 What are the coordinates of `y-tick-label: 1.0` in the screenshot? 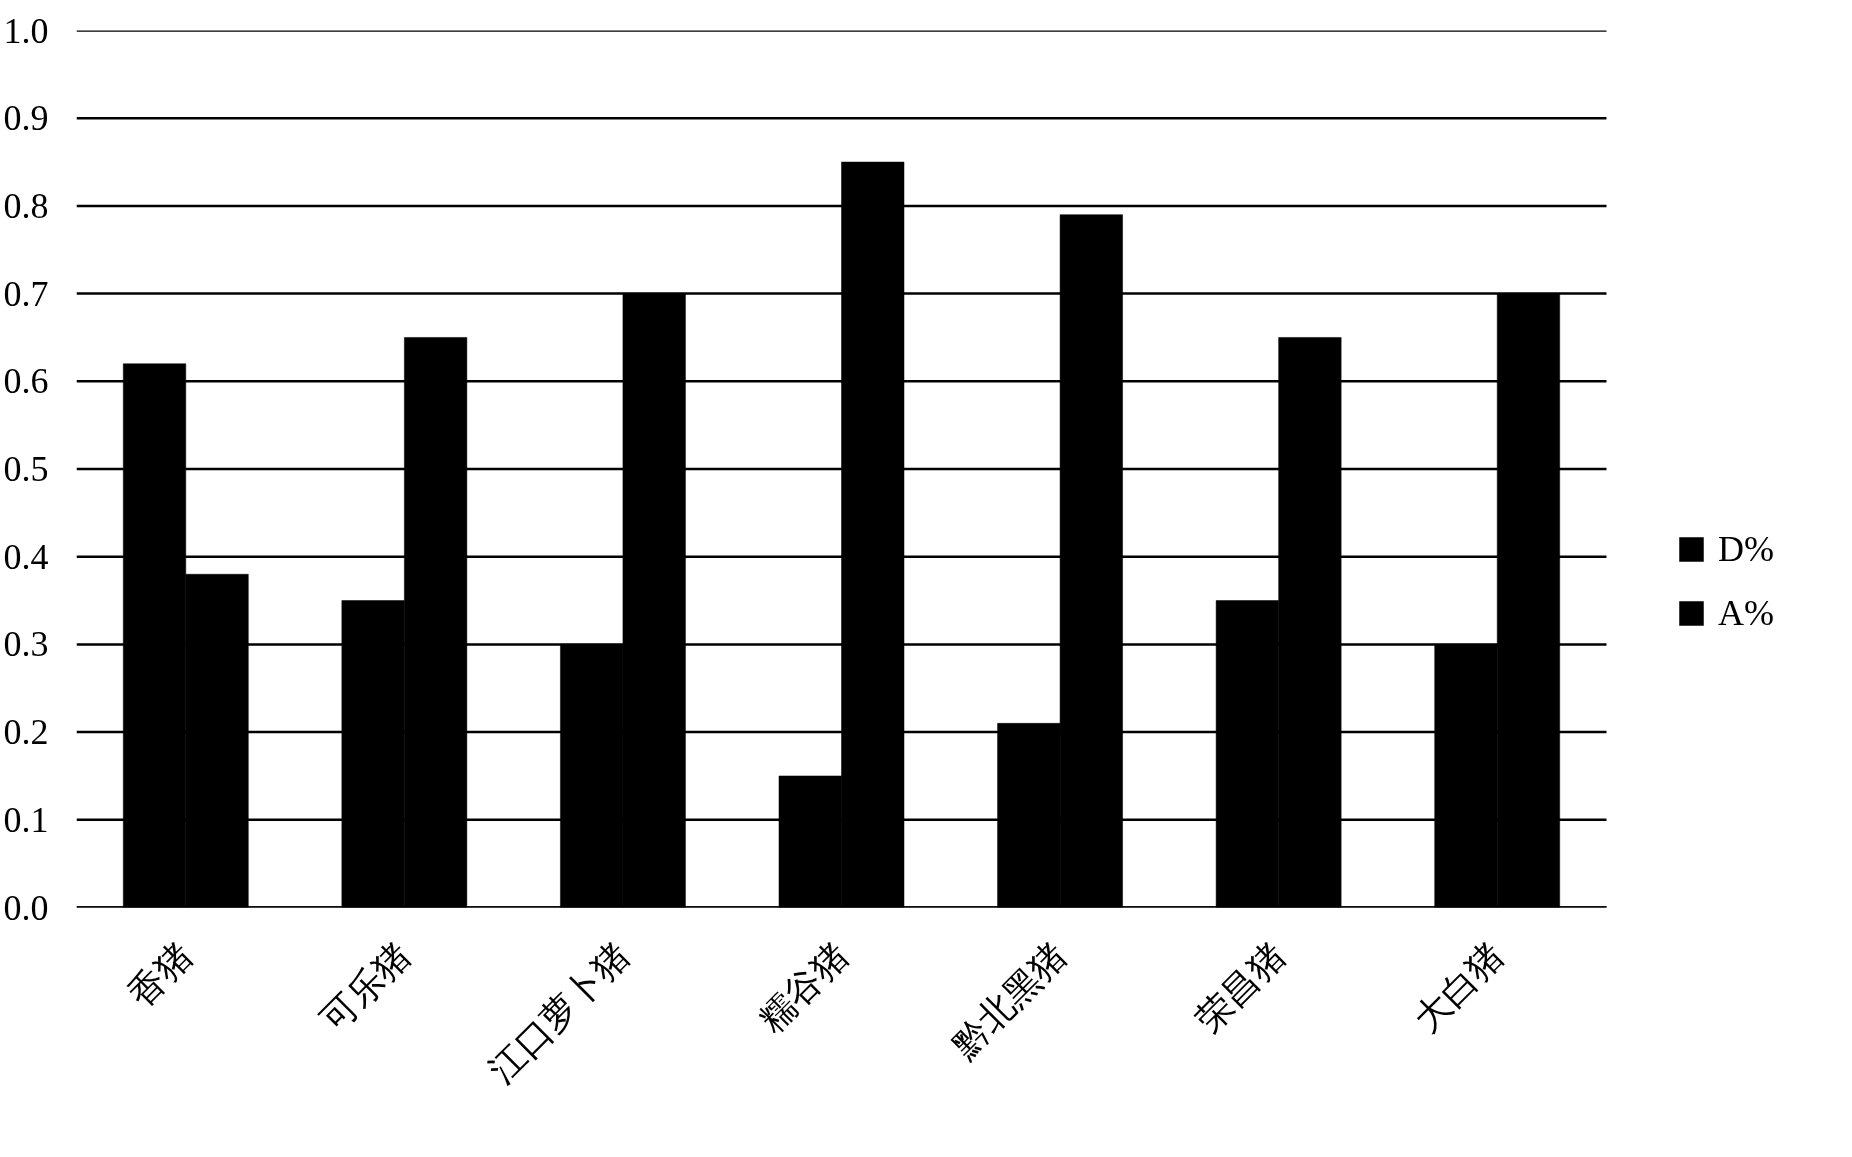 It's located at (26, 30).